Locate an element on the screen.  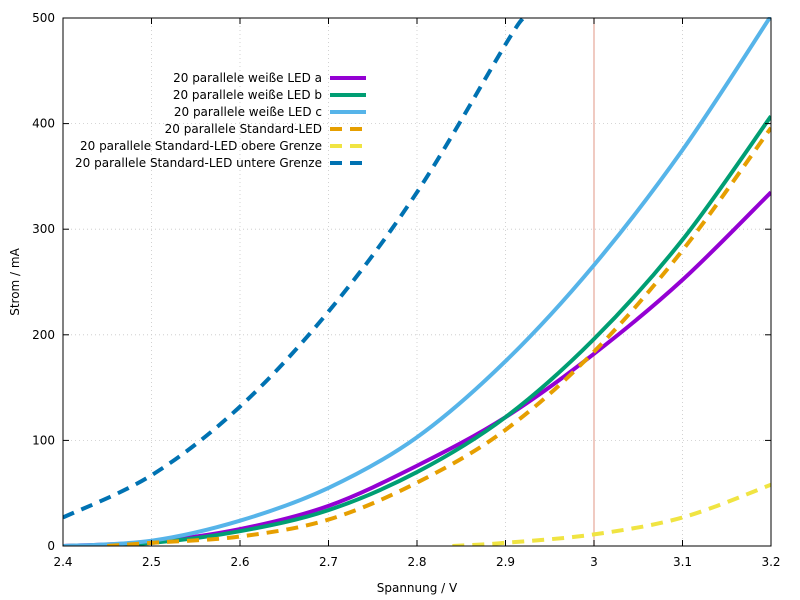
x-tick-label: 2.8 is located at coordinates (416, 562).